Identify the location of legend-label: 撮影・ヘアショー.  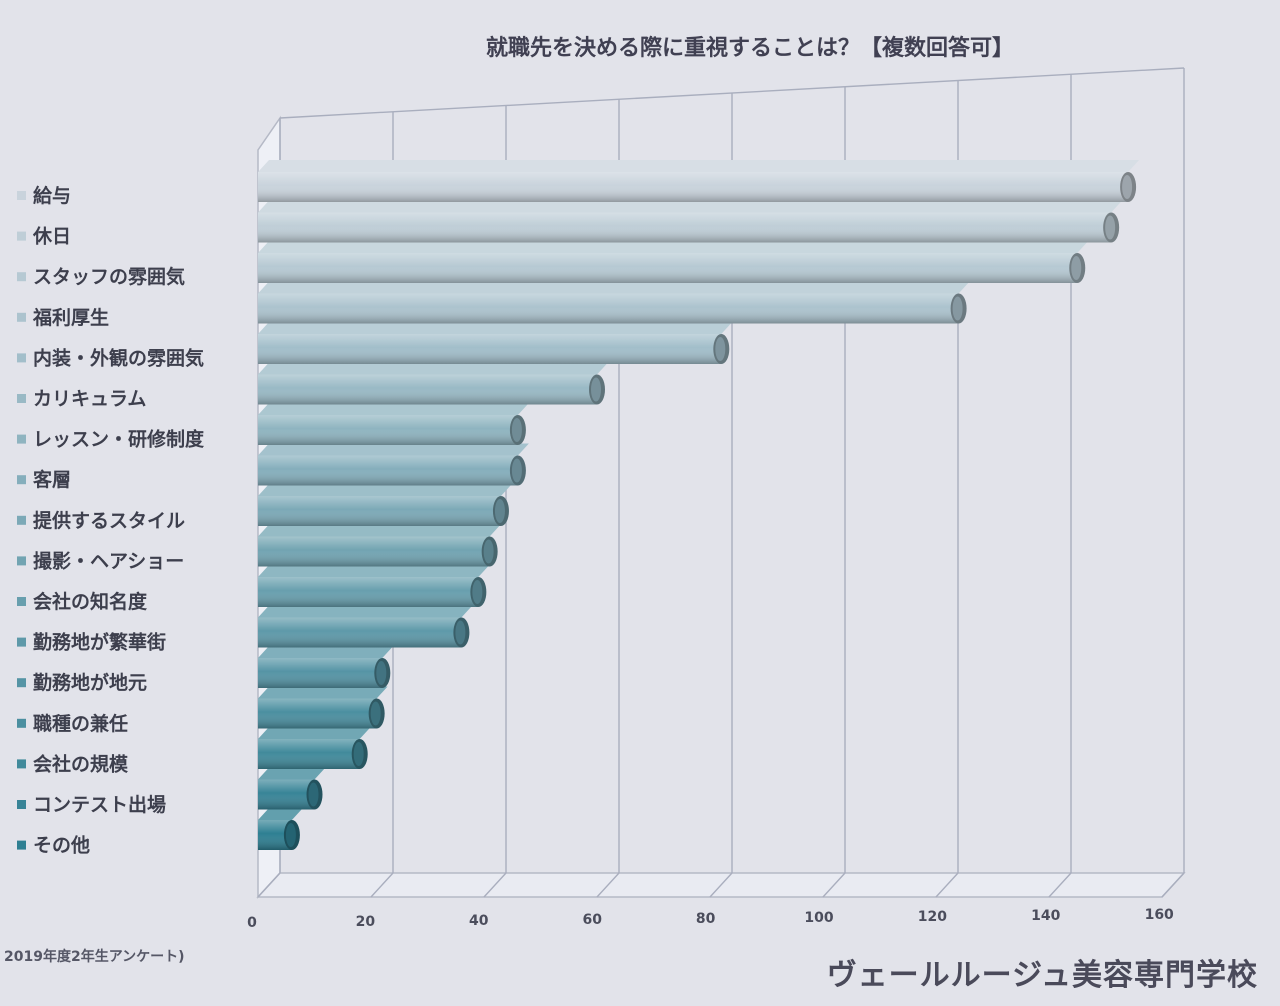
(108, 561).